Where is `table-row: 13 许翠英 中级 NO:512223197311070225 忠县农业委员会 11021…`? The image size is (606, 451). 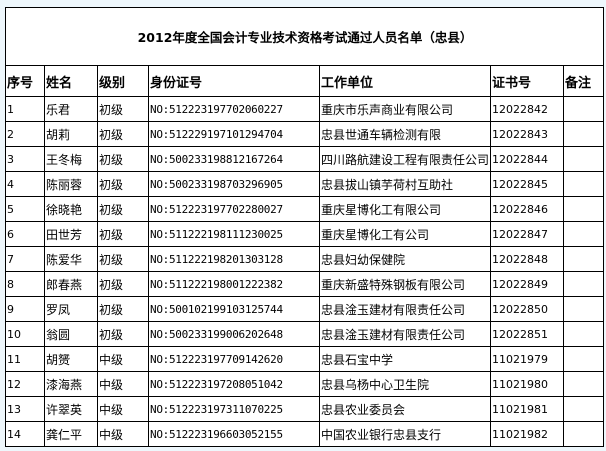 table-row: 13 许翠英 中级 NO:512223197311070225 忠县农业委员会 11021… is located at coordinates (305, 409).